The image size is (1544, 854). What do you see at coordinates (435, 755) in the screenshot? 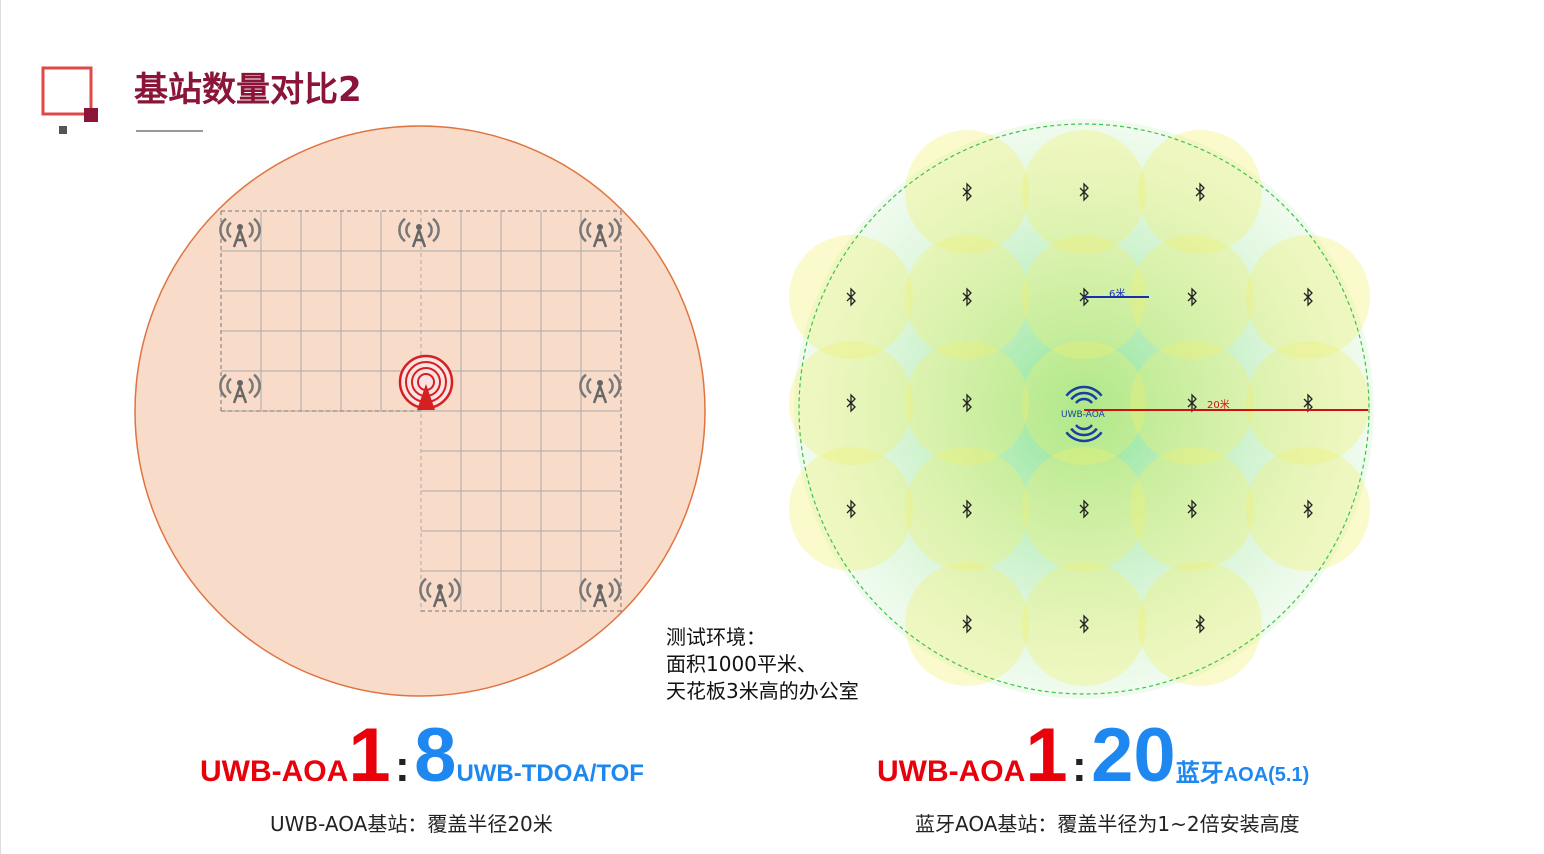
I see `ratio-num: 8` at bounding box center [435, 755].